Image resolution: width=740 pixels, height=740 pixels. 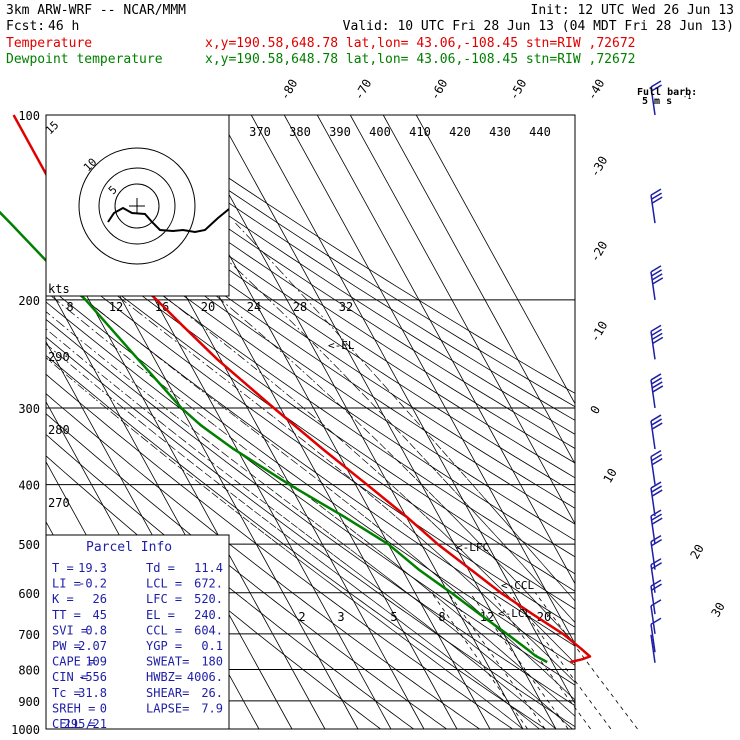 What do you see at coordinates (212, 646) in the screenshot?
I see `parcel-info-cell: 0.1` at bounding box center [212, 646].